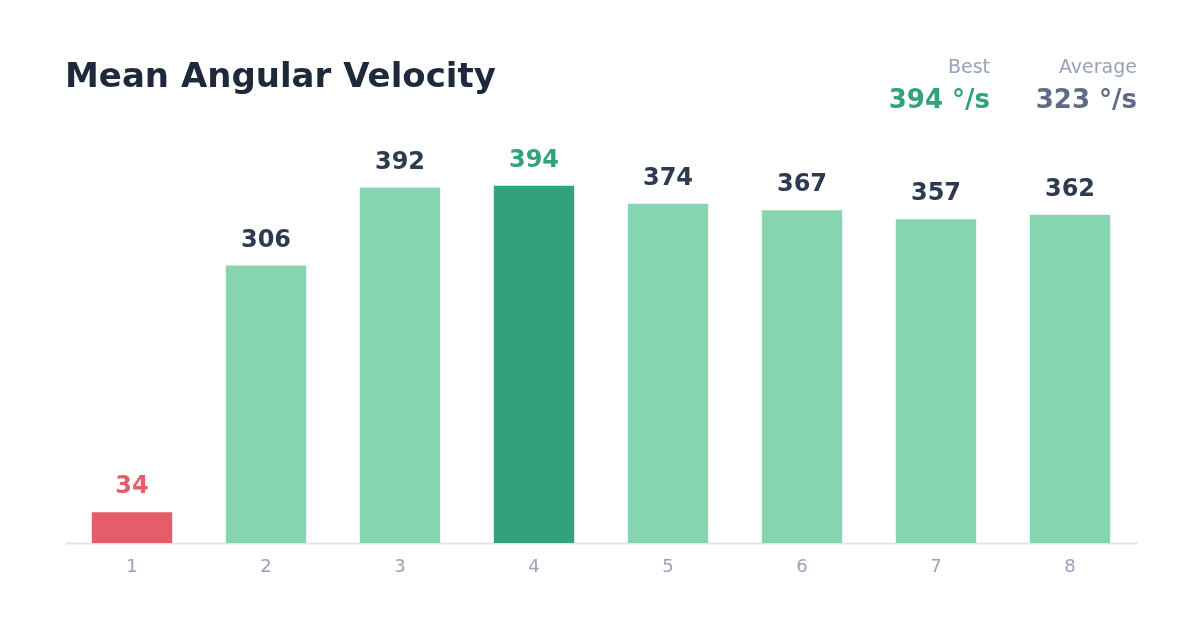 Image resolution: width=1200 pixels, height=620 pixels. I want to click on data-label: 392, so click(400, 160).